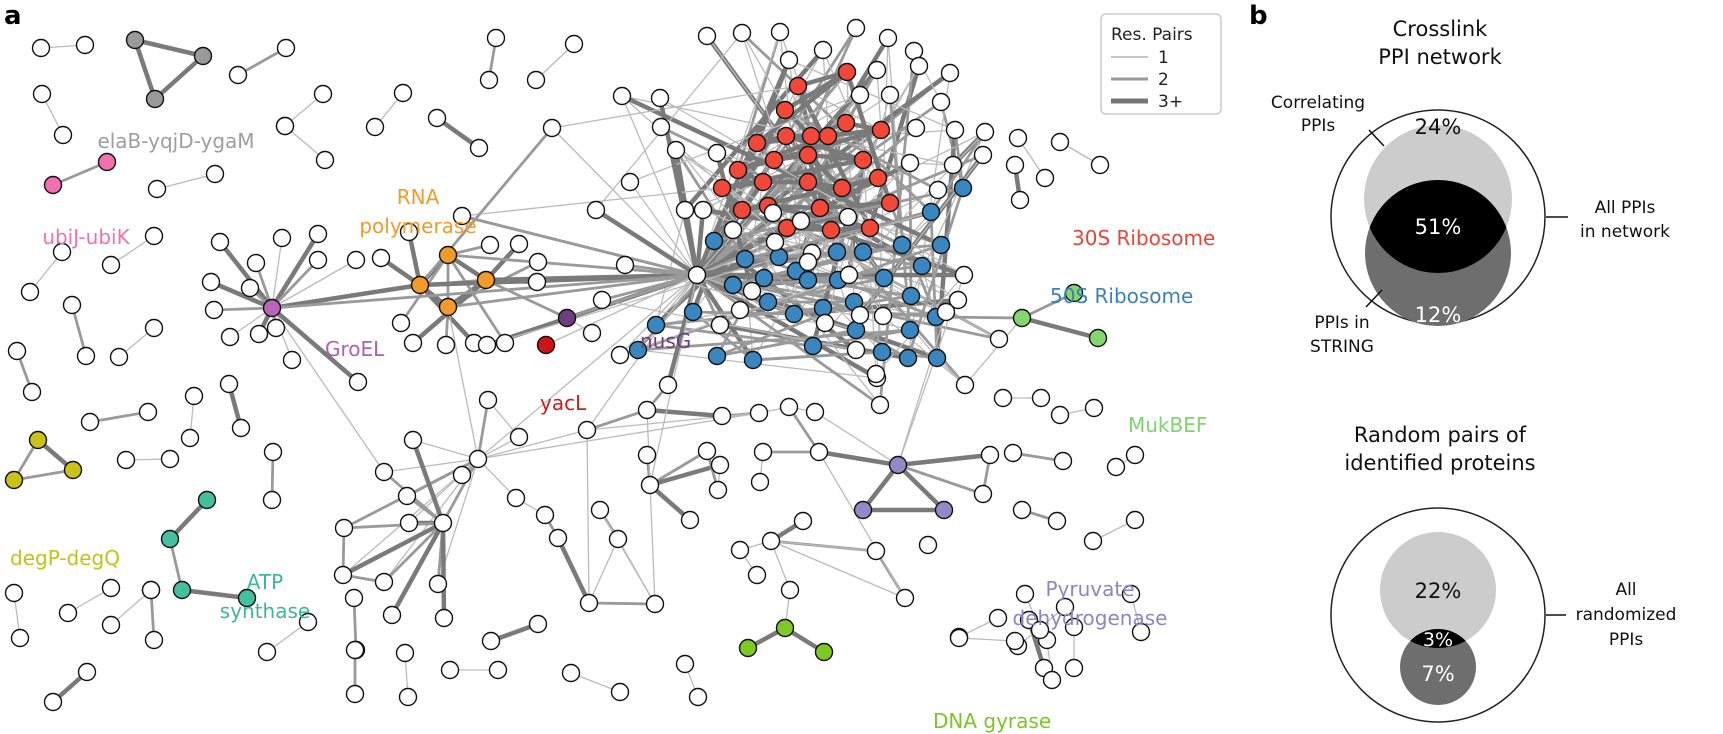  Describe the element at coordinates (355, 349) in the screenshot. I see `label-groel: GroEL` at that location.